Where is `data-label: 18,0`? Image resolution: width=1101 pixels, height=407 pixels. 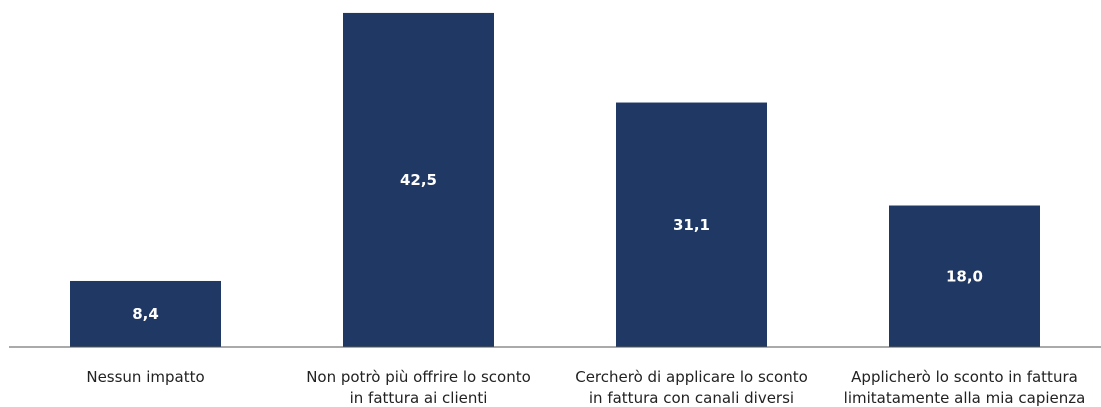 data-label: 18,0 is located at coordinates (964, 276).